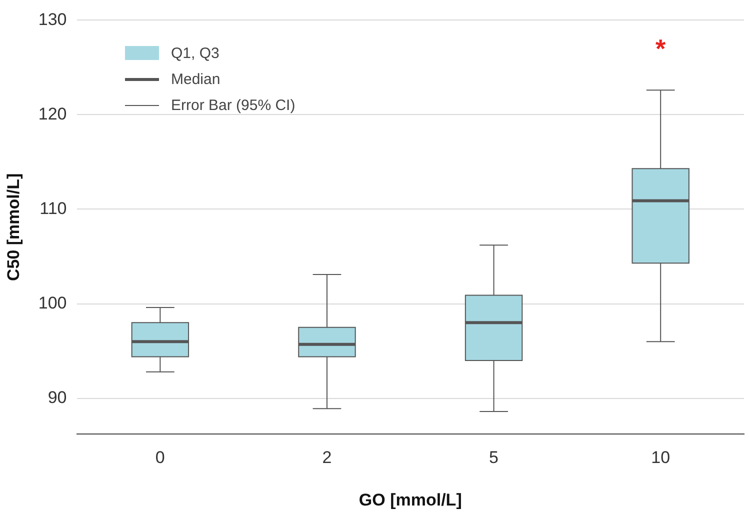 The image size is (749, 515). Describe the element at coordinates (195, 79) in the screenshot. I see `annotation: Median` at that location.